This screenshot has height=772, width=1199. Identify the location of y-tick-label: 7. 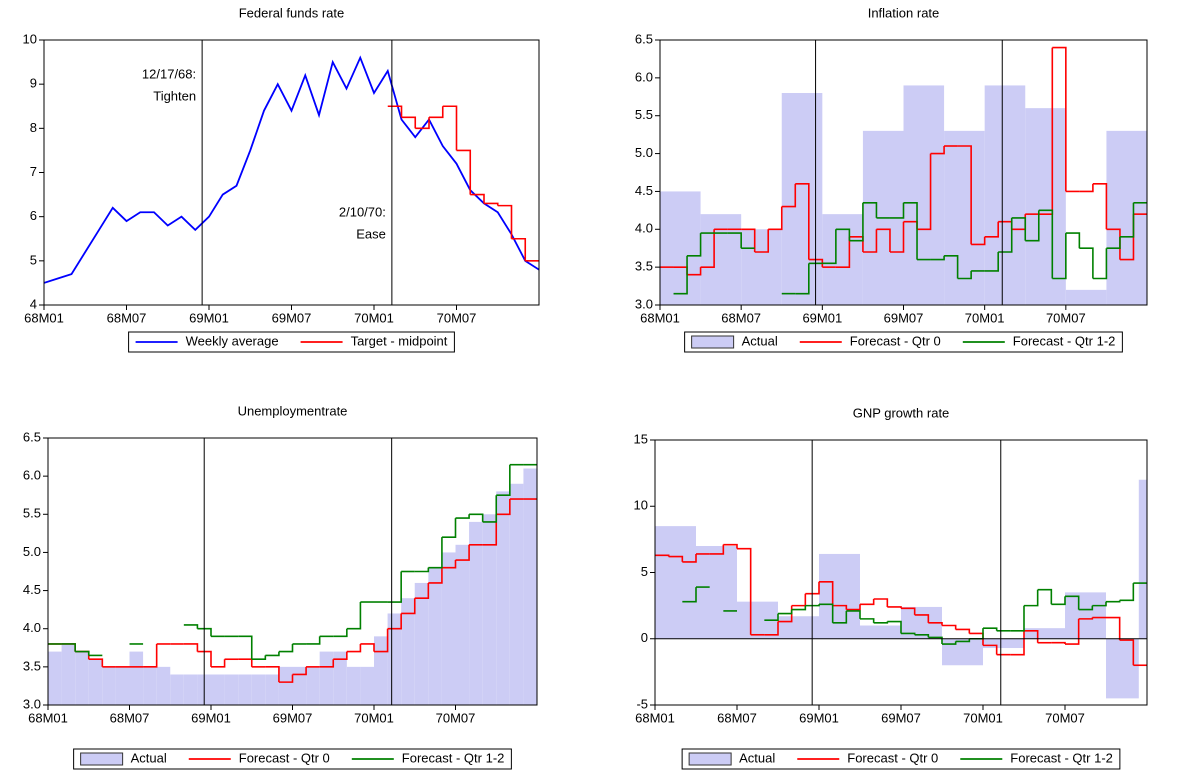
(33, 171).